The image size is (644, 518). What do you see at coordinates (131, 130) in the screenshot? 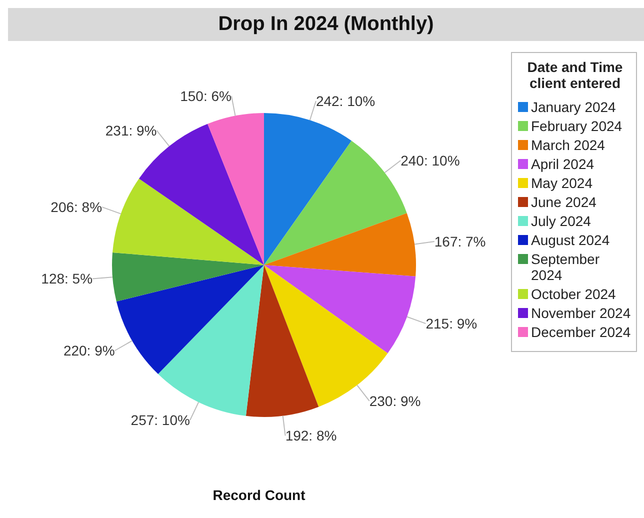
I see `data-label: 231: 9%` at bounding box center [131, 130].